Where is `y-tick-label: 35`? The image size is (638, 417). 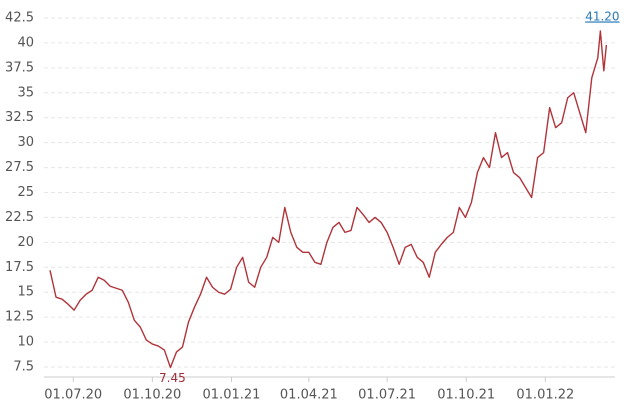
y-tick-label: 35 is located at coordinates (25, 92).